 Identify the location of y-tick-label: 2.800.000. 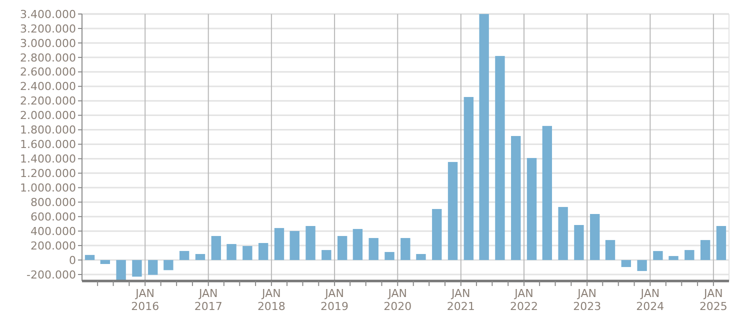
(48, 57).